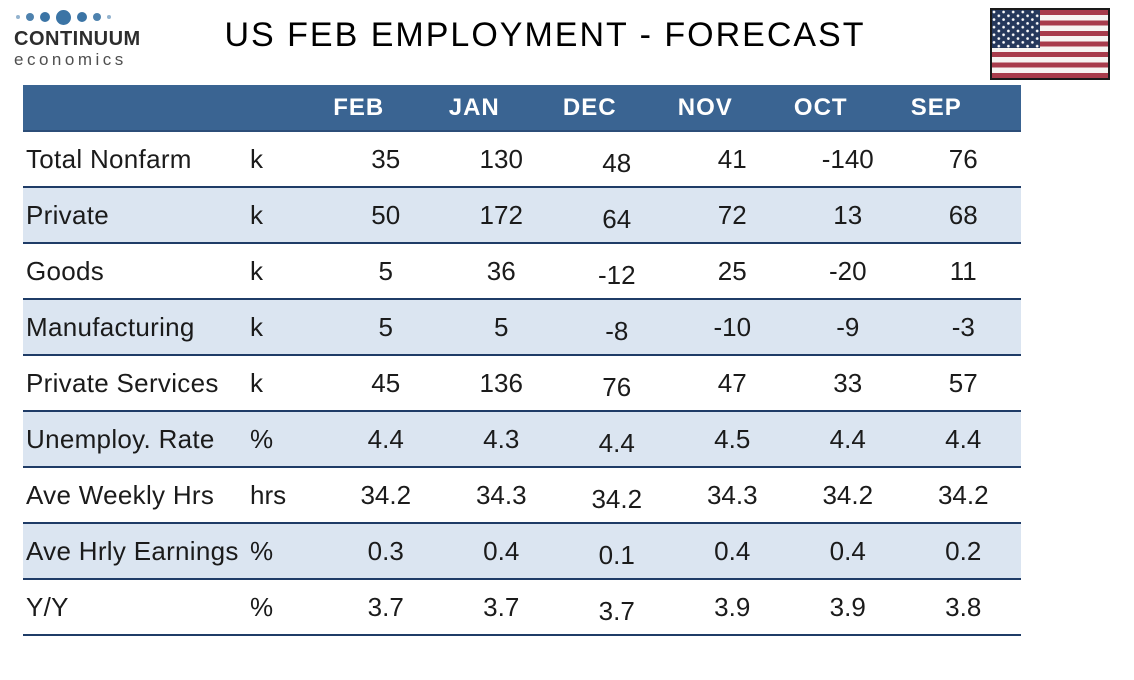 Image resolution: width=1134 pixels, height=680 pixels. I want to click on cell-value: 50, so click(386, 214).